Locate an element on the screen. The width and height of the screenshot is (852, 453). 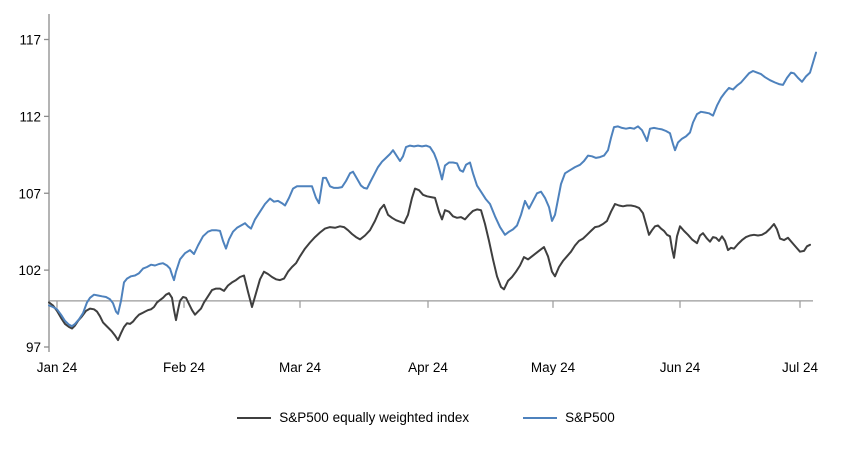
x-tick-label: Feb 24 is located at coordinates (184, 367).